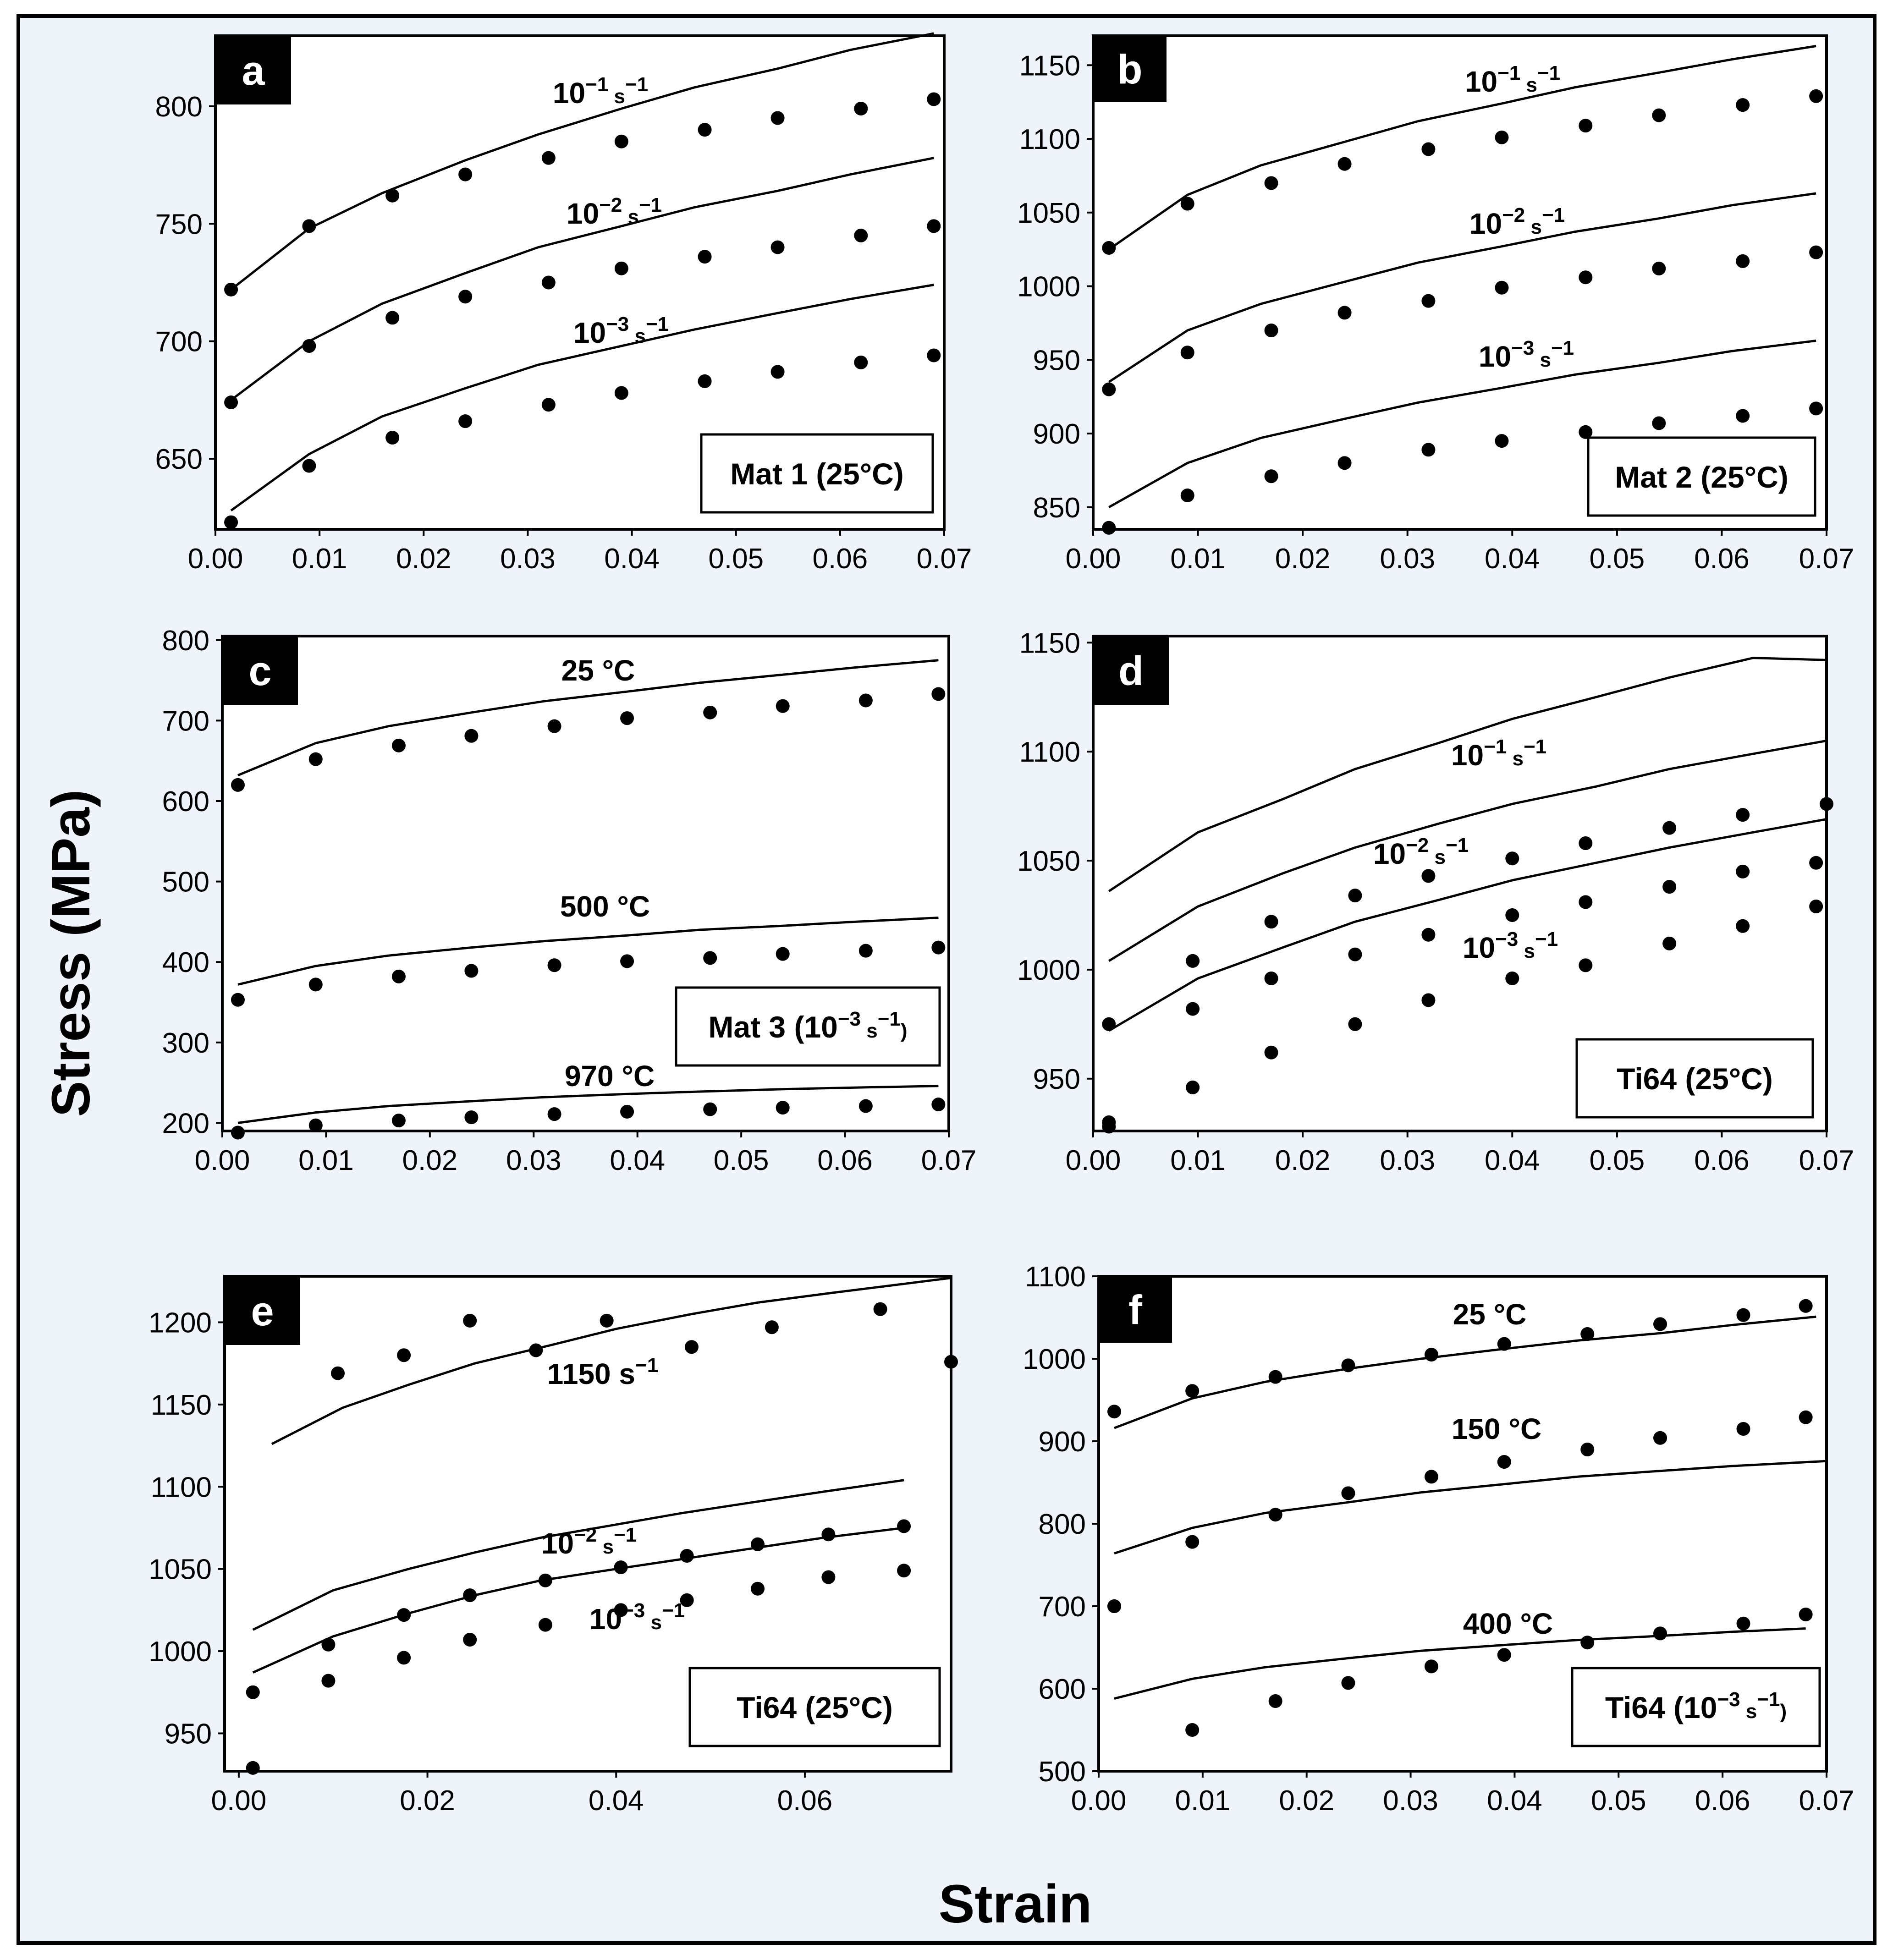  What do you see at coordinates (625, 1535) in the screenshot?
I see `label-unit-exponent: −1` at bounding box center [625, 1535].